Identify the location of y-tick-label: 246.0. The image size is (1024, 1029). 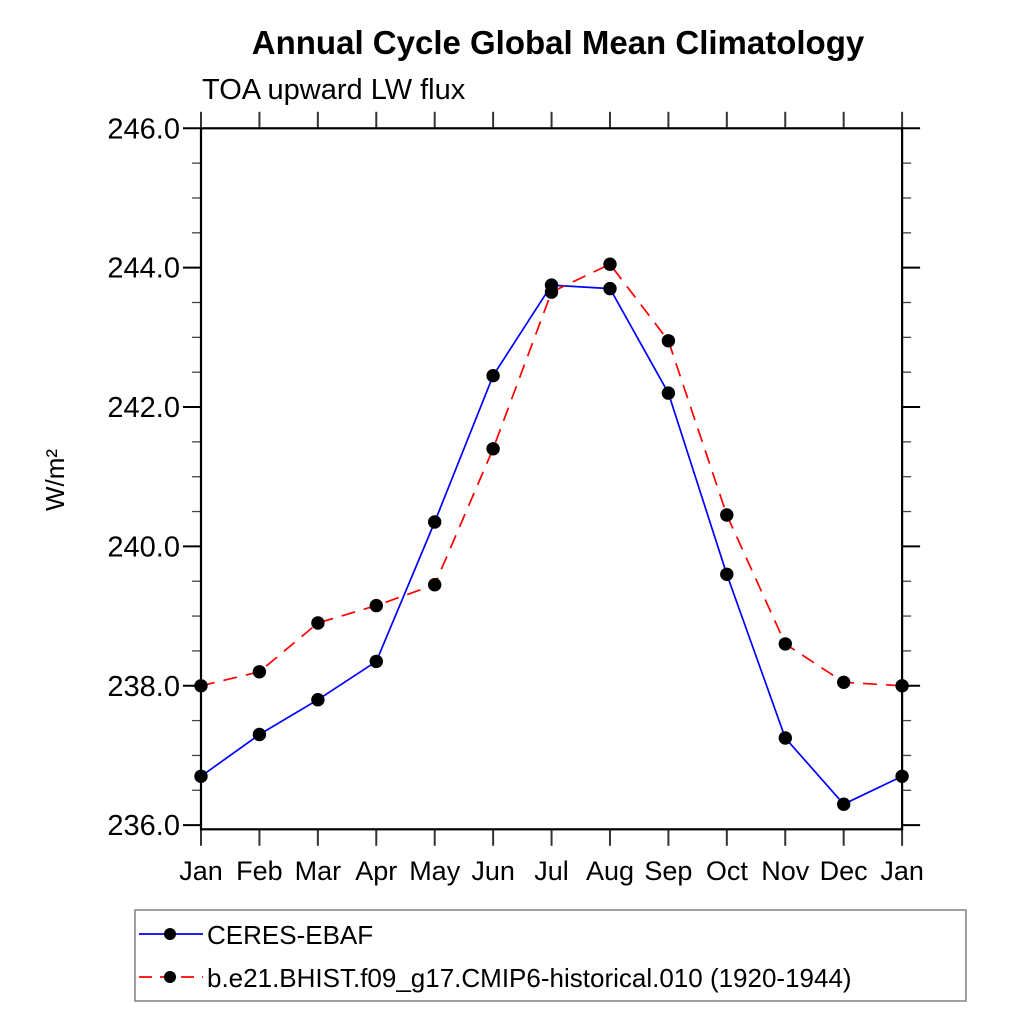
(143, 129).